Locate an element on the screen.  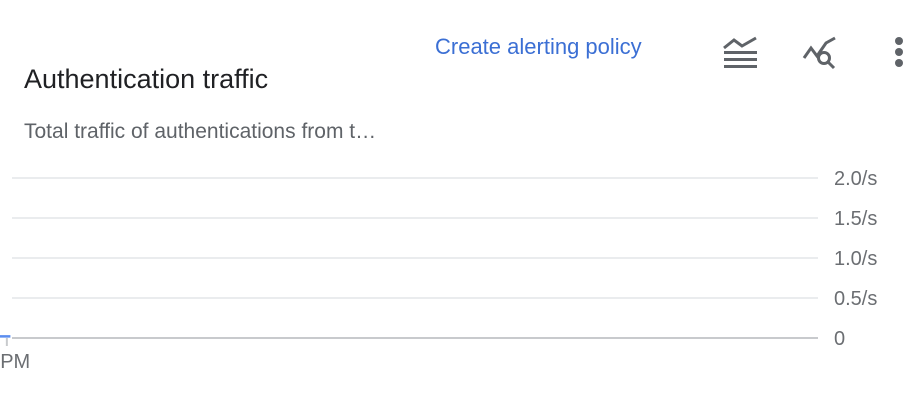
y-tick-label: 1.0/s is located at coordinates (855, 259).